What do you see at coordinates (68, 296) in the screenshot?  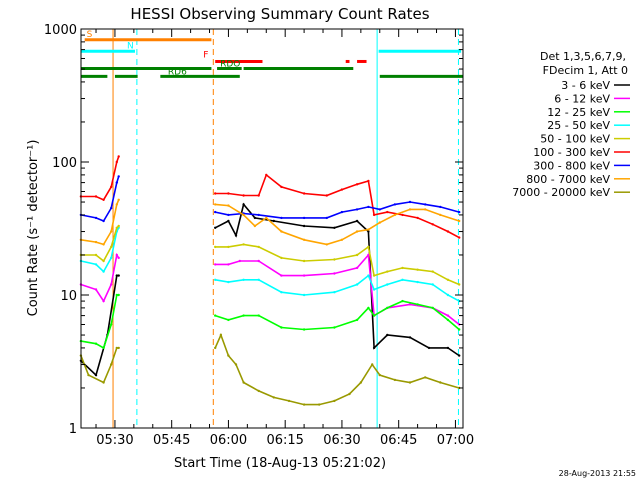 I see `y-tick-label: 10` at bounding box center [68, 296].